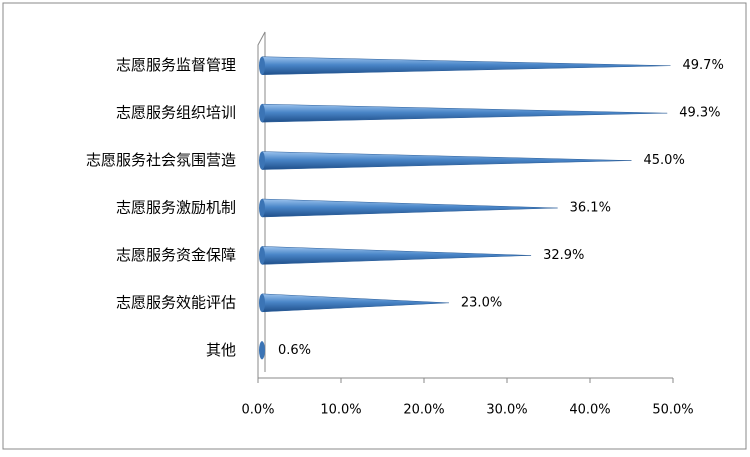 The width and height of the screenshot is (750, 457). Describe the element at coordinates (589, 410) in the screenshot. I see `x-tick-label: 40.0%` at that location.